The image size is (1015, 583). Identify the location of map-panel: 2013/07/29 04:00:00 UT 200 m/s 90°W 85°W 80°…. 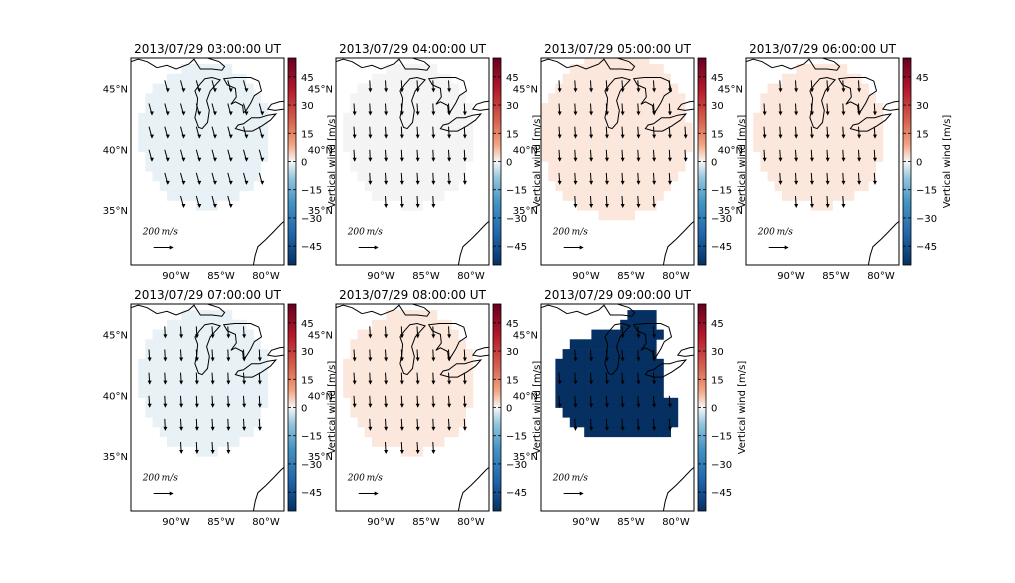
(425, 162).